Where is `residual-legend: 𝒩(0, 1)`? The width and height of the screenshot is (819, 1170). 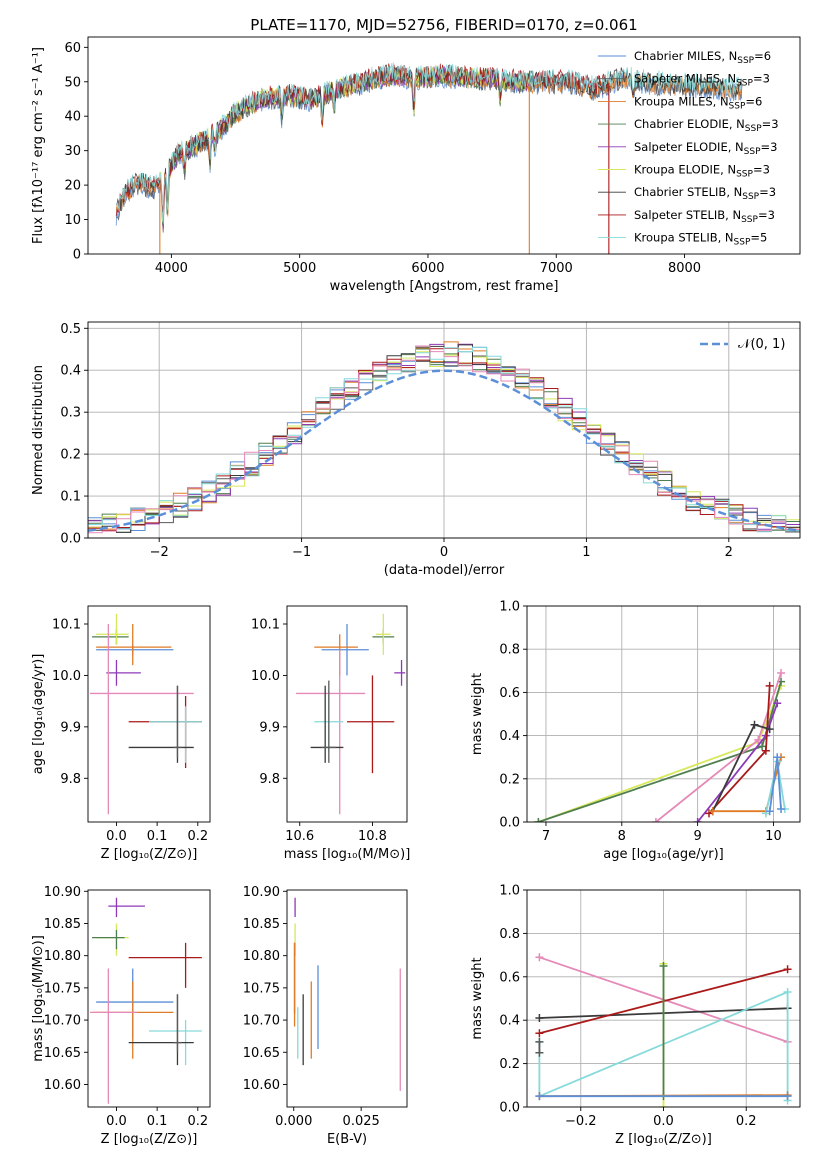 residual-legend: 𝒩(0, 1) is located at coordinates (742, 344).